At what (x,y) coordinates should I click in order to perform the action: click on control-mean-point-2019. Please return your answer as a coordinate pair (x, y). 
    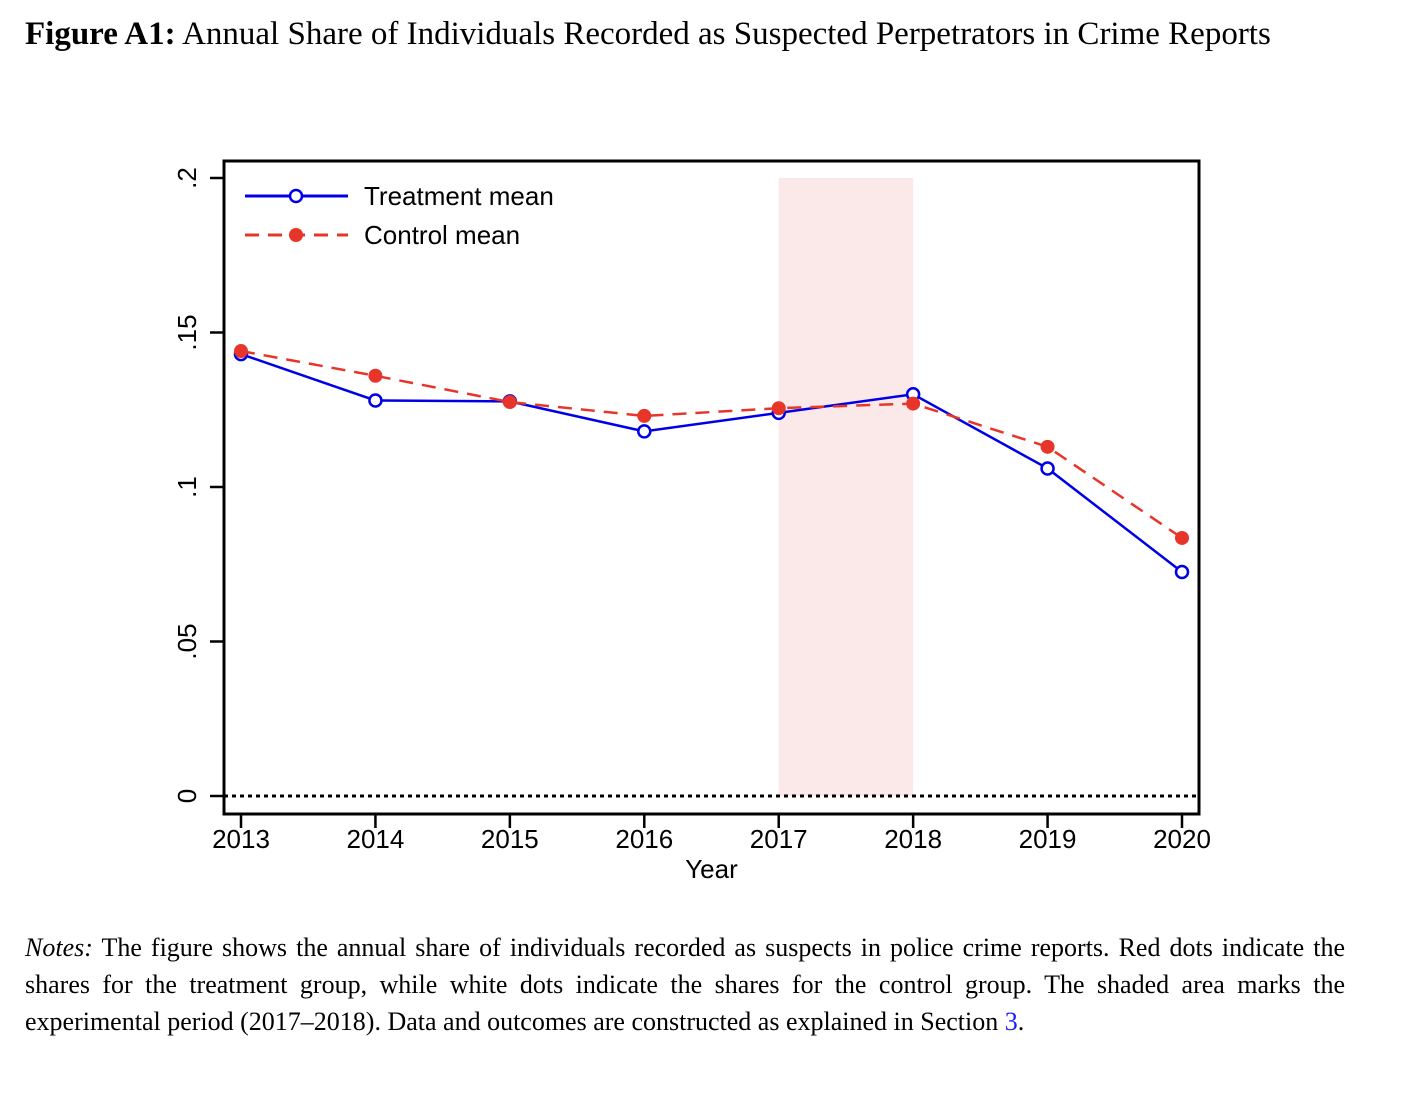
    Looking at the image, I should click on (1047, 446).